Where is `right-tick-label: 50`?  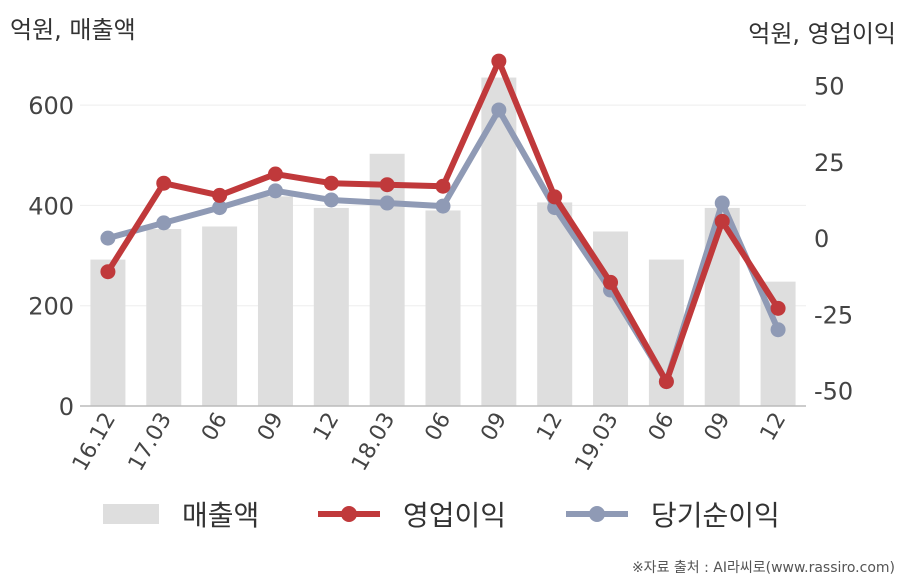 right-tick-label: 50 is located at coordinates (829, 87).